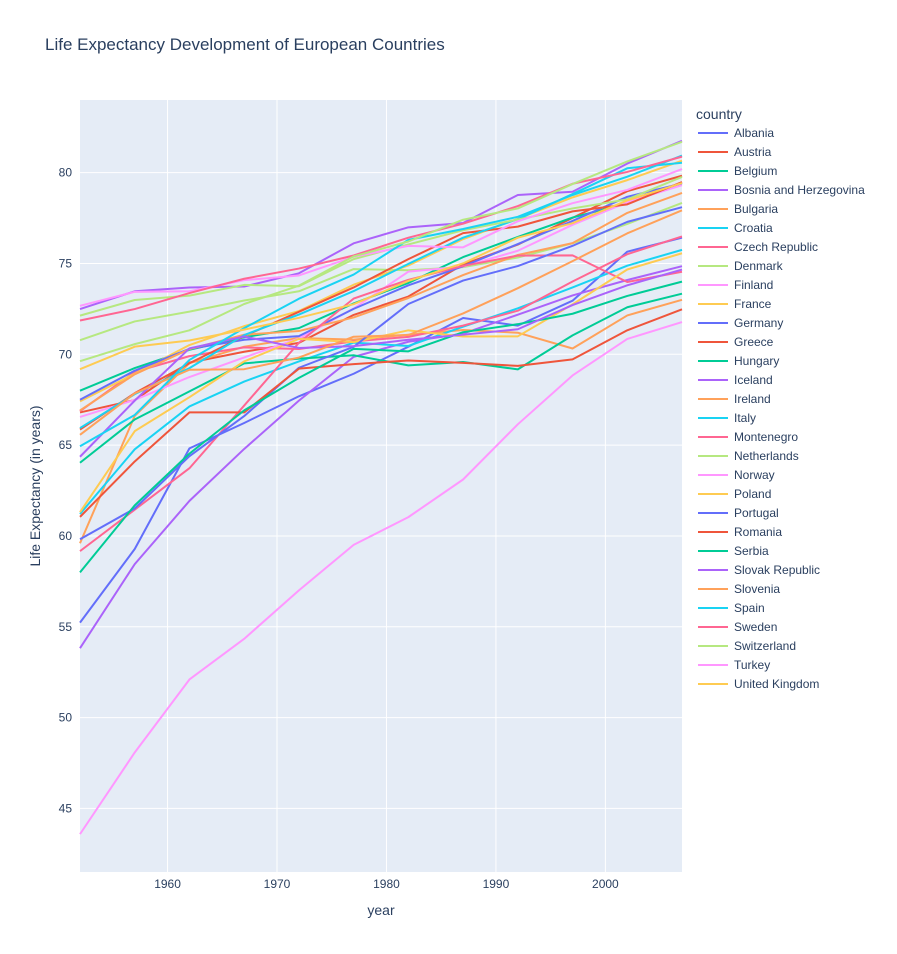 This screenshot has width=897, height=954. What do you see at coordinates (753, 380) in the screenshot?
I see `legend-label: Iceland` at bounding box center [753, 380].